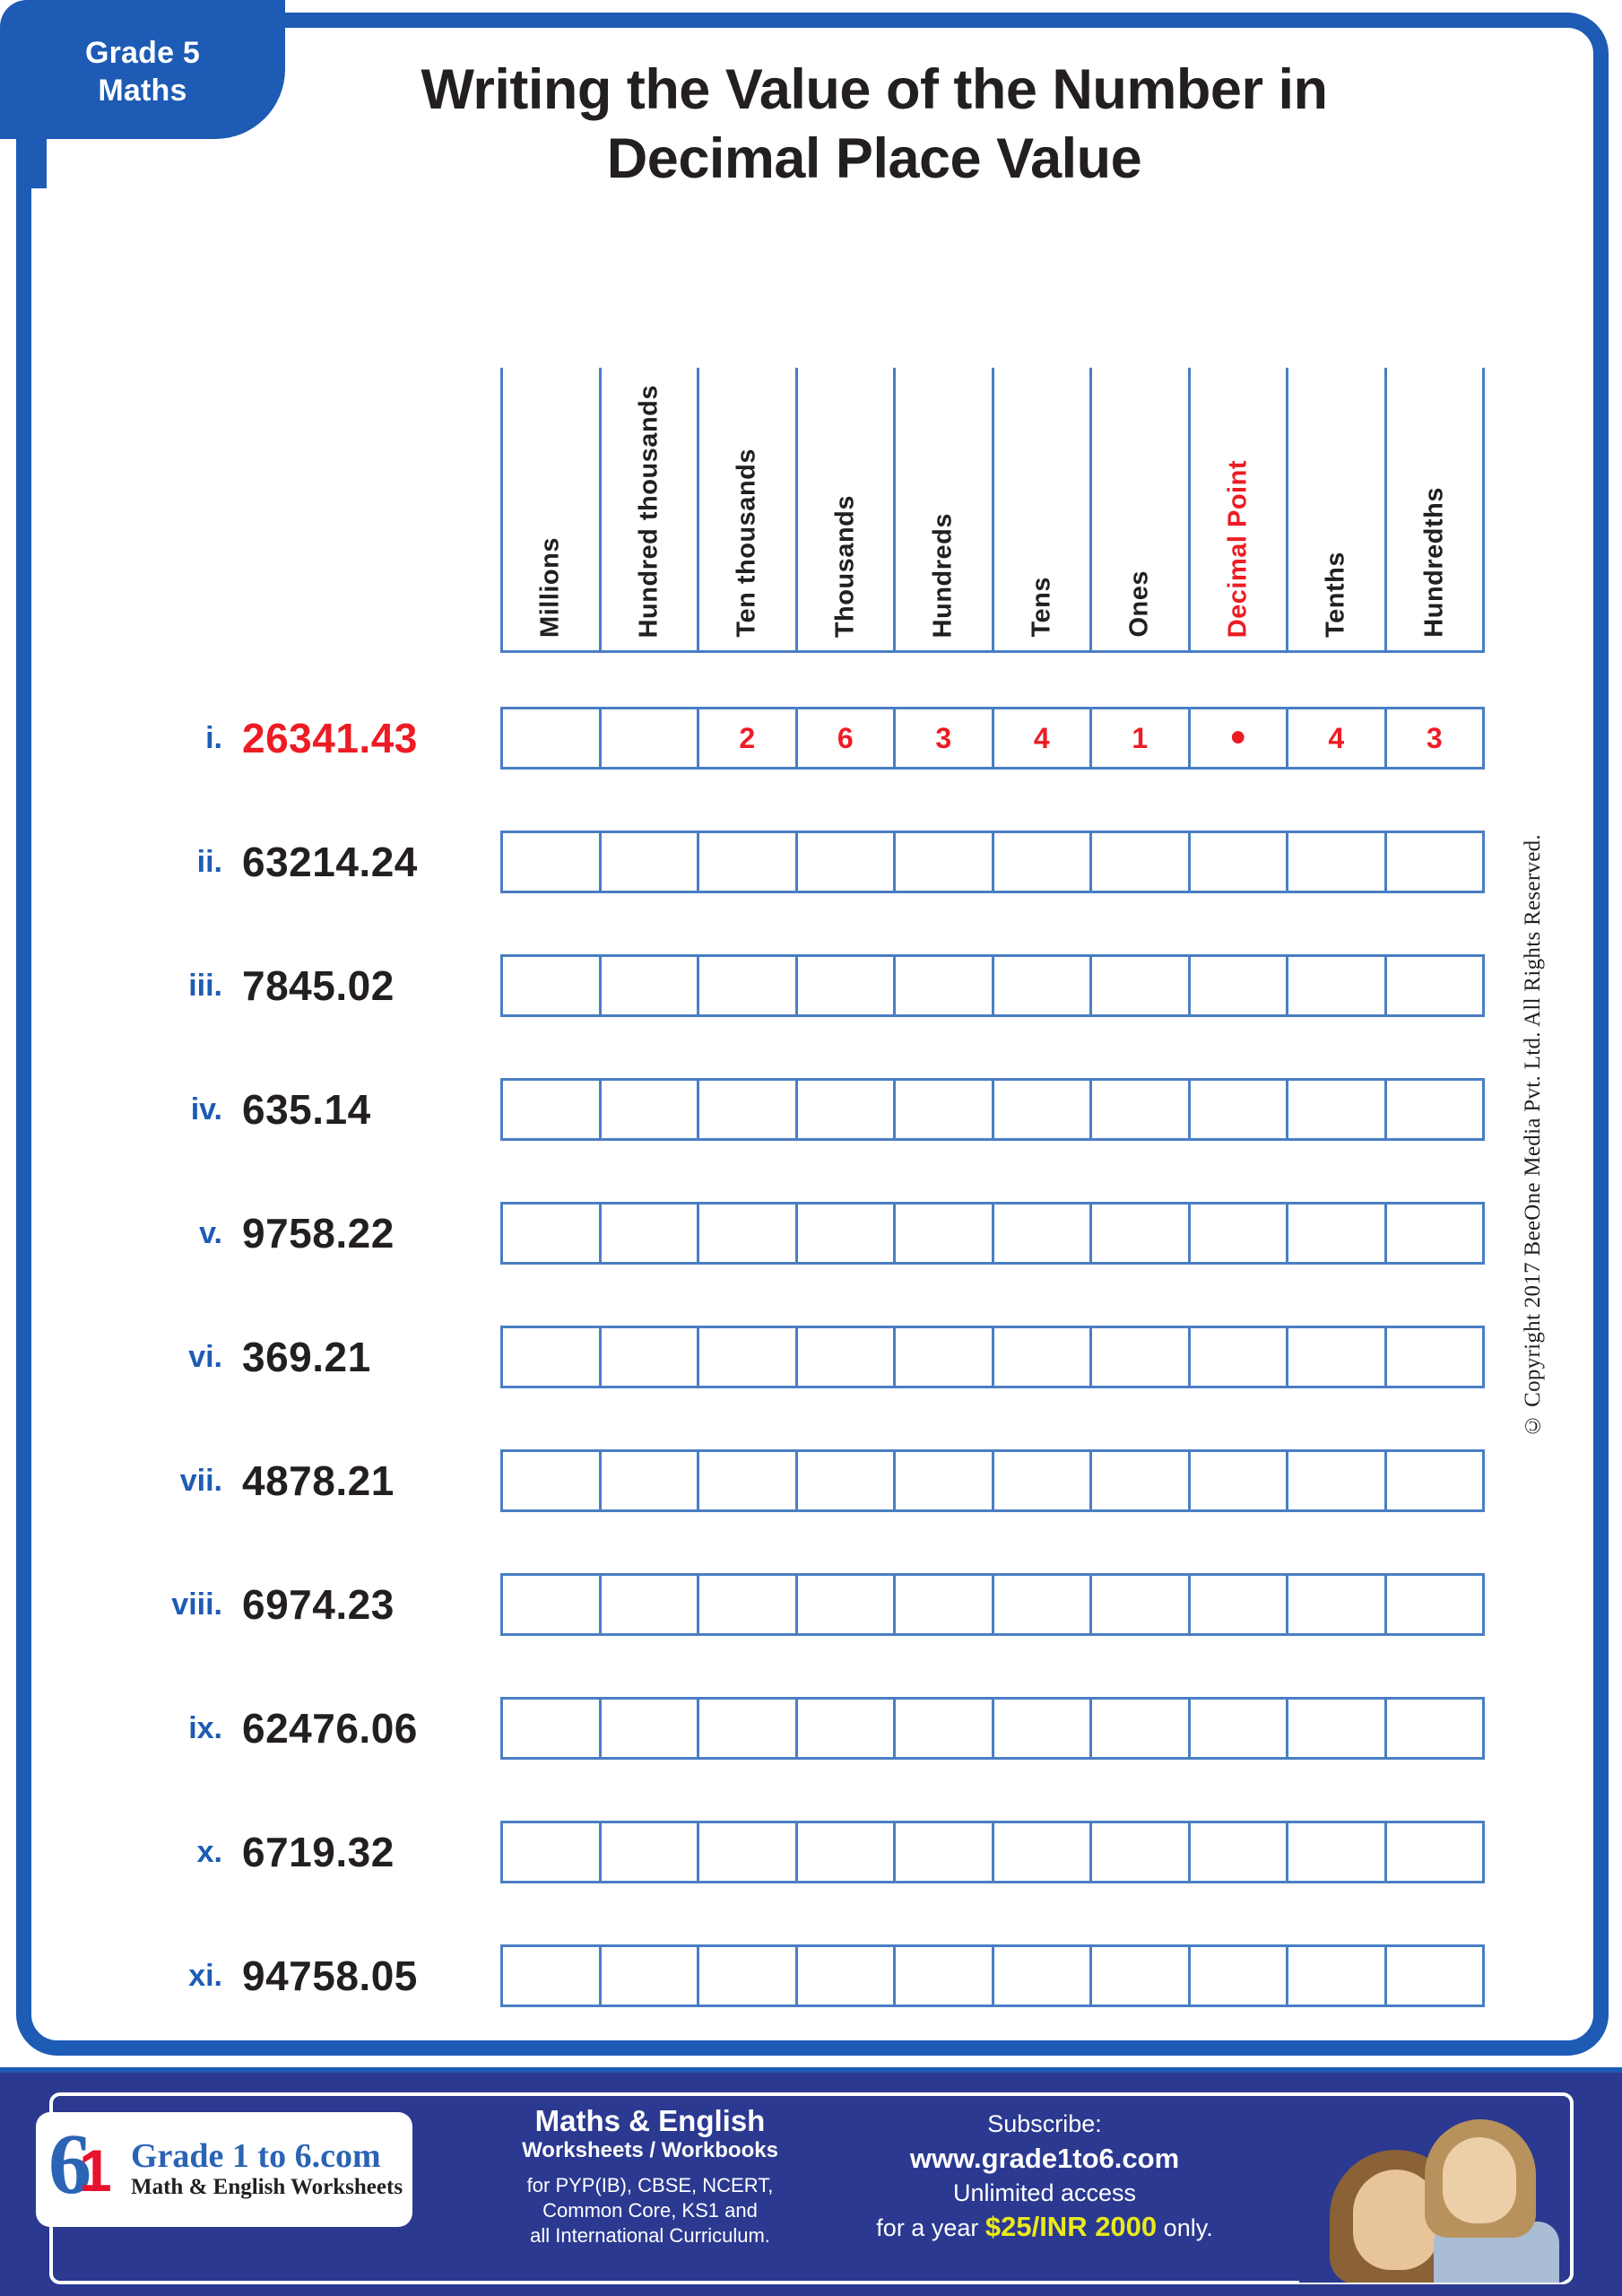  I want to click on answer-cell: •, so click(1239, 738).